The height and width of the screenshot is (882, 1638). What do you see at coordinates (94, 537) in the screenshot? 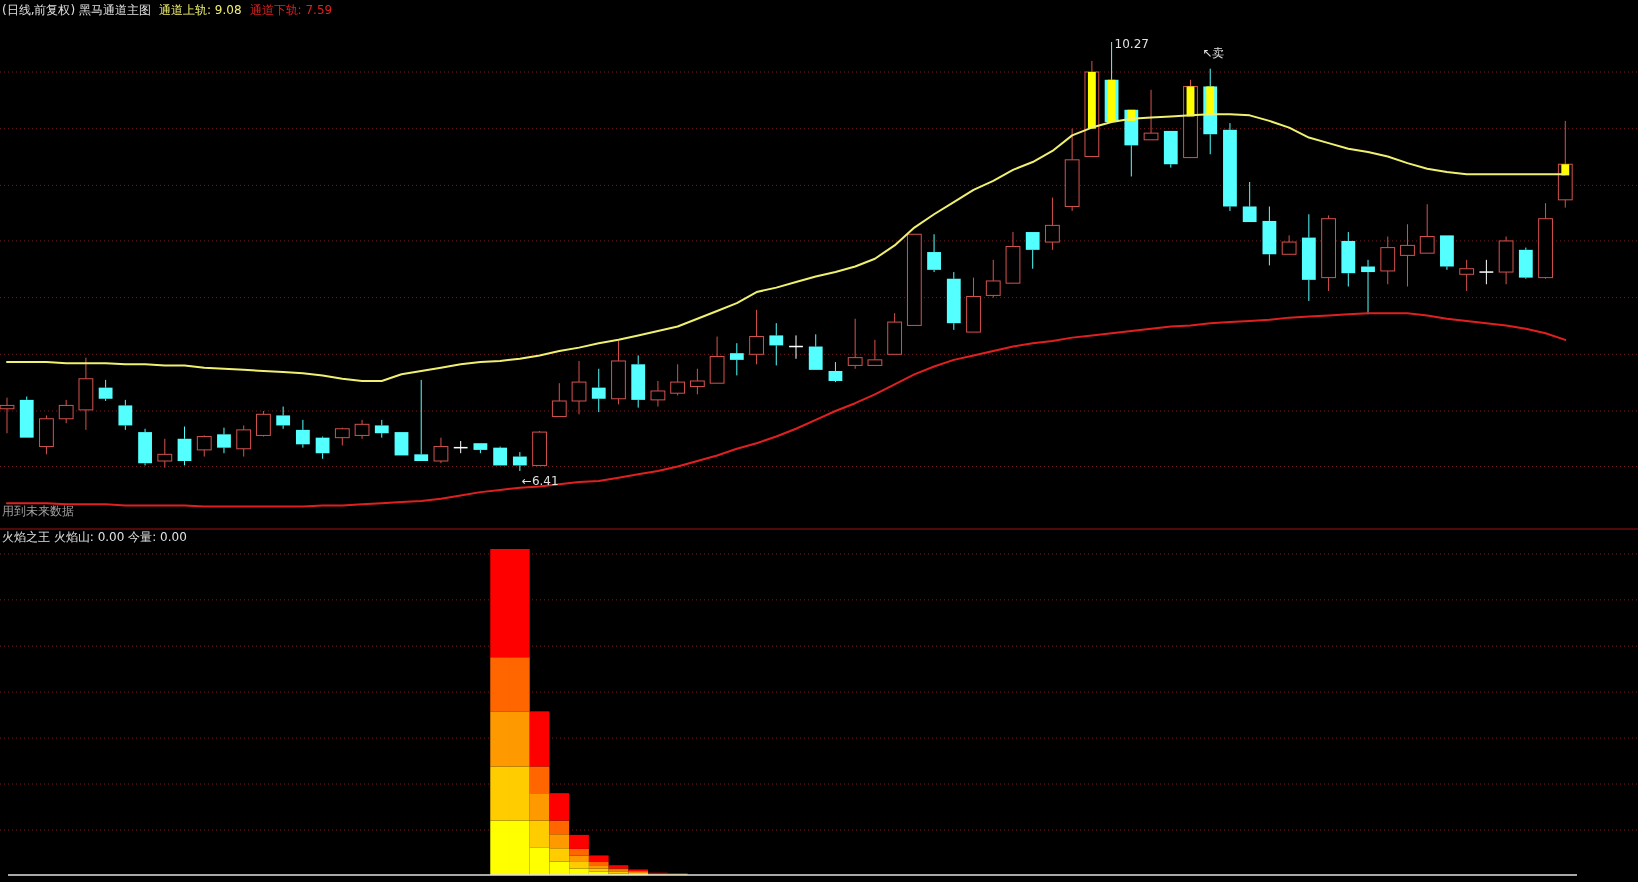
I see `chart-title: 火焰之王 火焰山: 0.00 今量: 0.00` at bounding box center [94, 537].